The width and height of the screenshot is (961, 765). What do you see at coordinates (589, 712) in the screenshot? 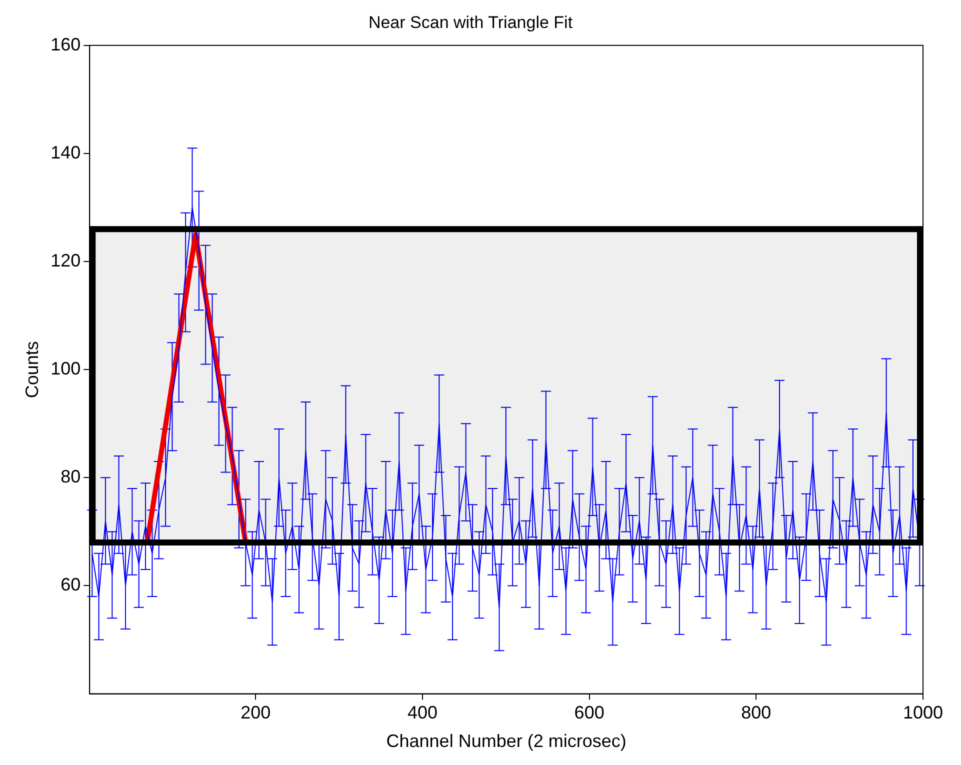
I see `x-tick-label: 600` at bounding box center [589, 712].